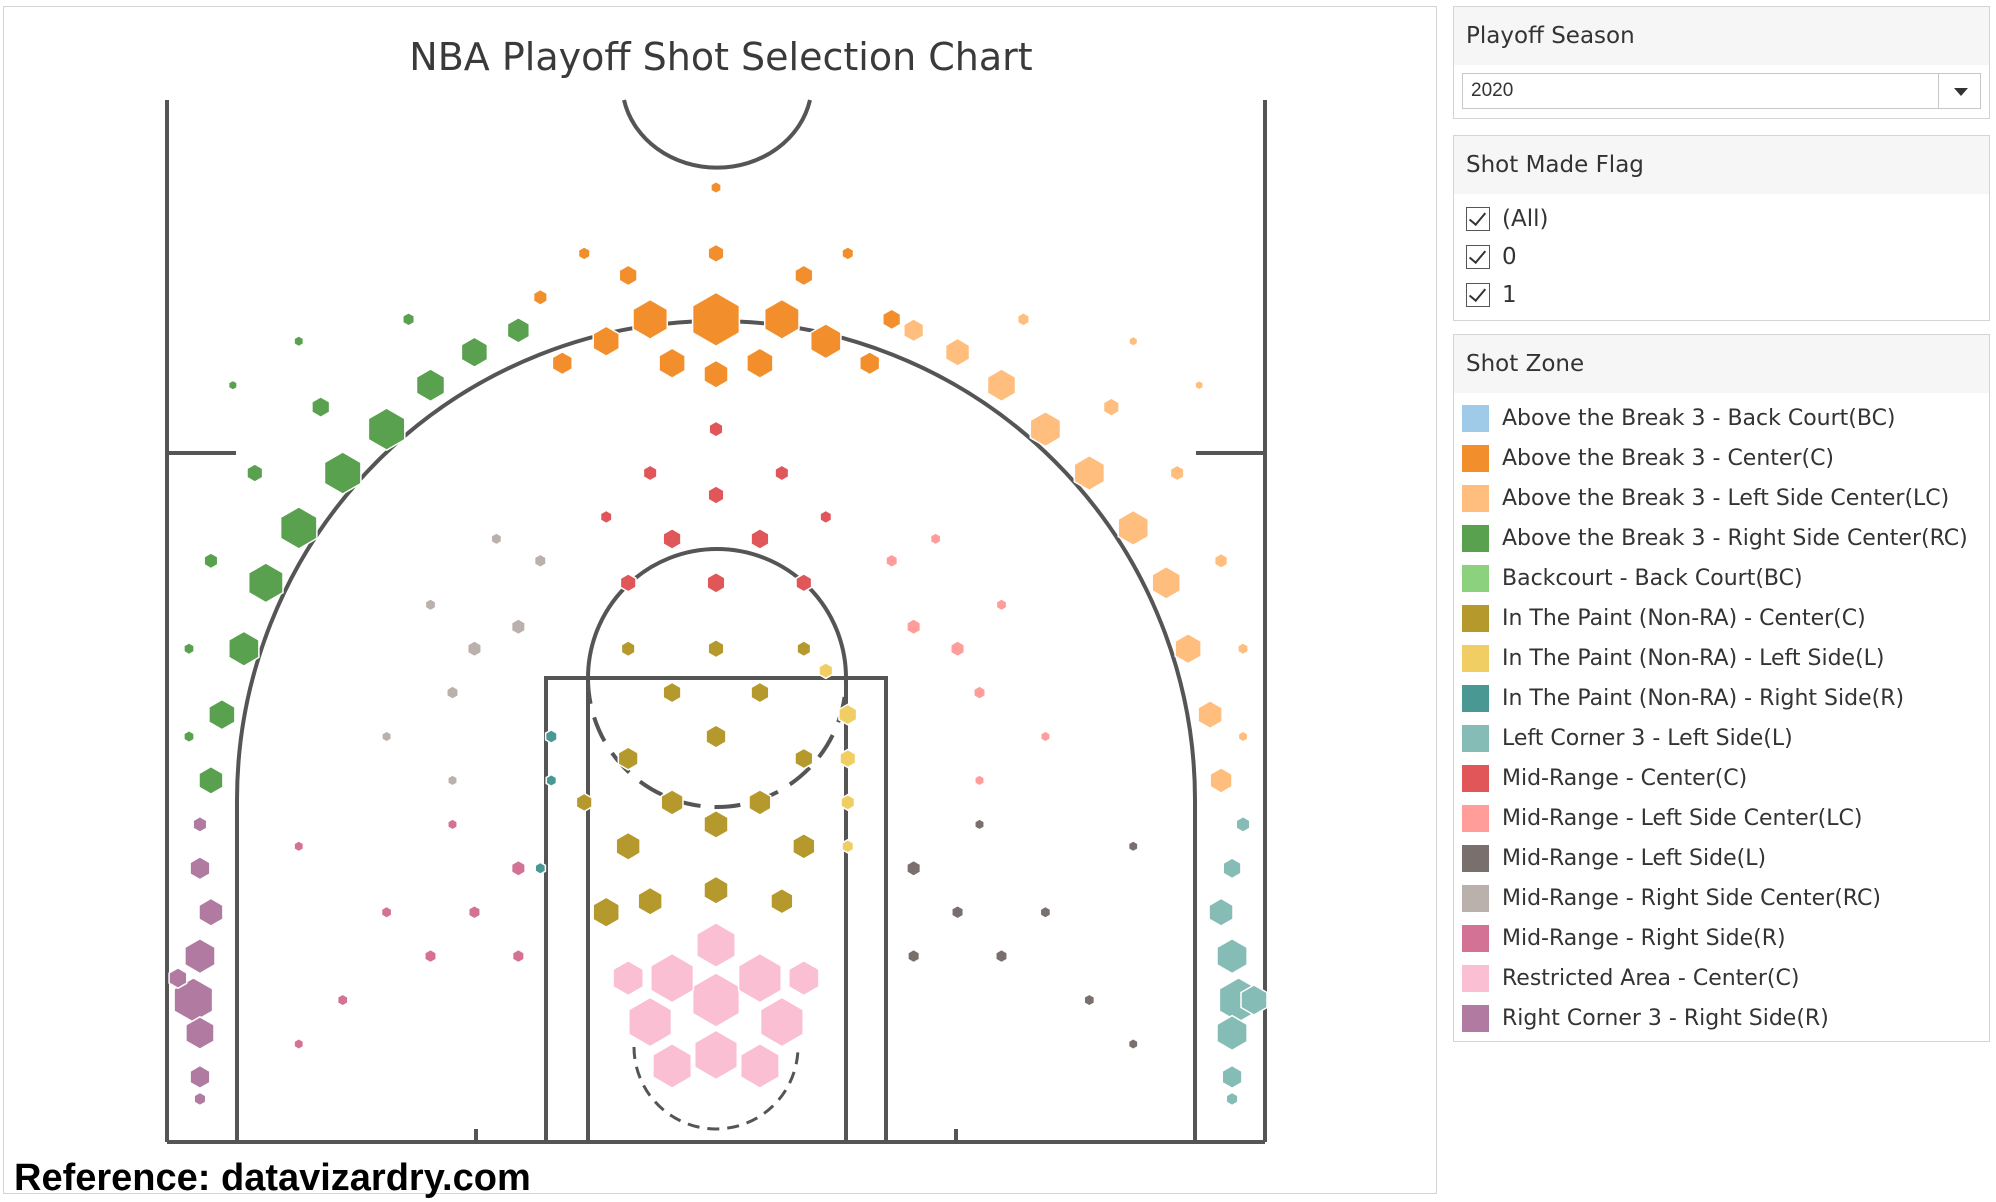 This screenshot has width=1996, height=1202. What do you see at coordinates (1632, 578) in the screenshot?
I see `legend-item: Backcourt - Back Court(BC)` at bounding box center [1632, 578].